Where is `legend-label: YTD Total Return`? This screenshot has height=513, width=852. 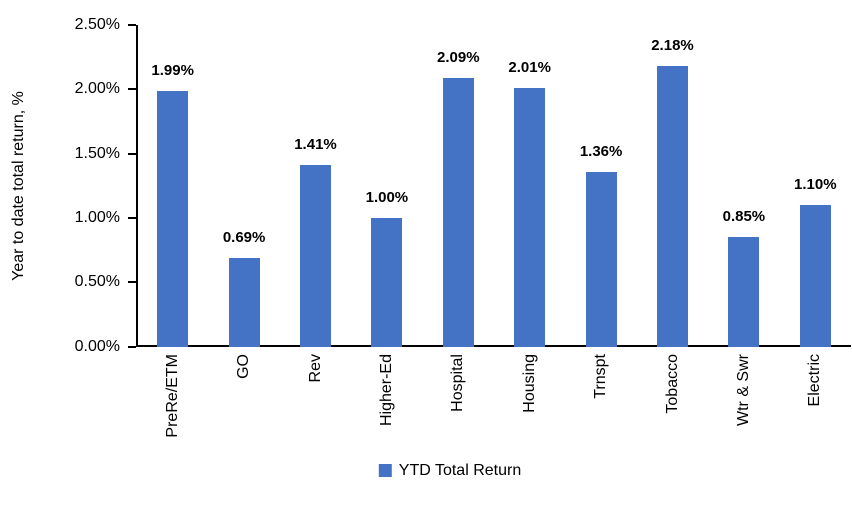 legend-label: YTD Total Return is located at coordinates (460, 470).